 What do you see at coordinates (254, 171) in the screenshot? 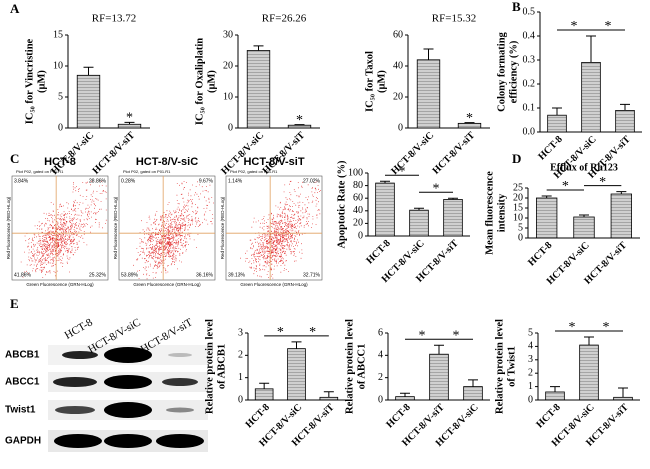
I see `flow-gate: Plot P02, gated on P01.R1` at bounding box center [254, 171].